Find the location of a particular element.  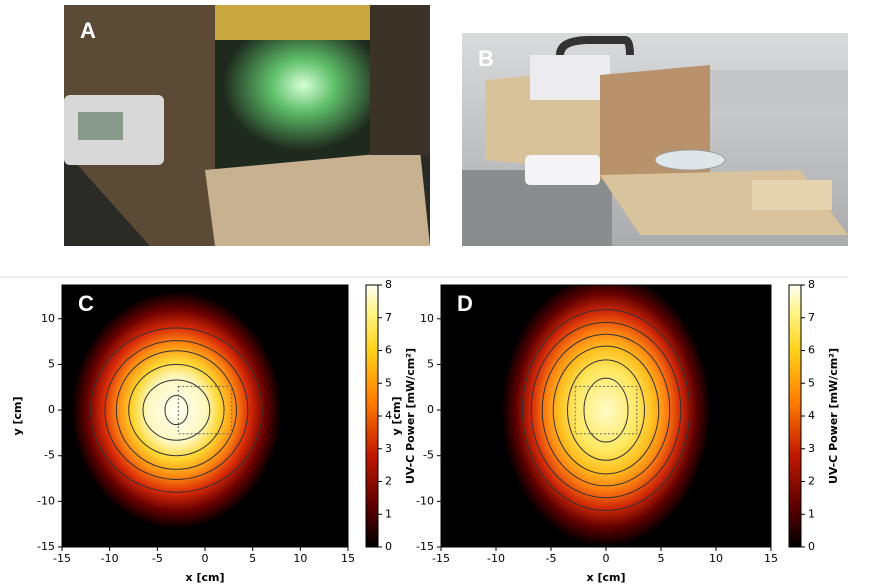

panel-label: C is located at coordinates (86, 303).